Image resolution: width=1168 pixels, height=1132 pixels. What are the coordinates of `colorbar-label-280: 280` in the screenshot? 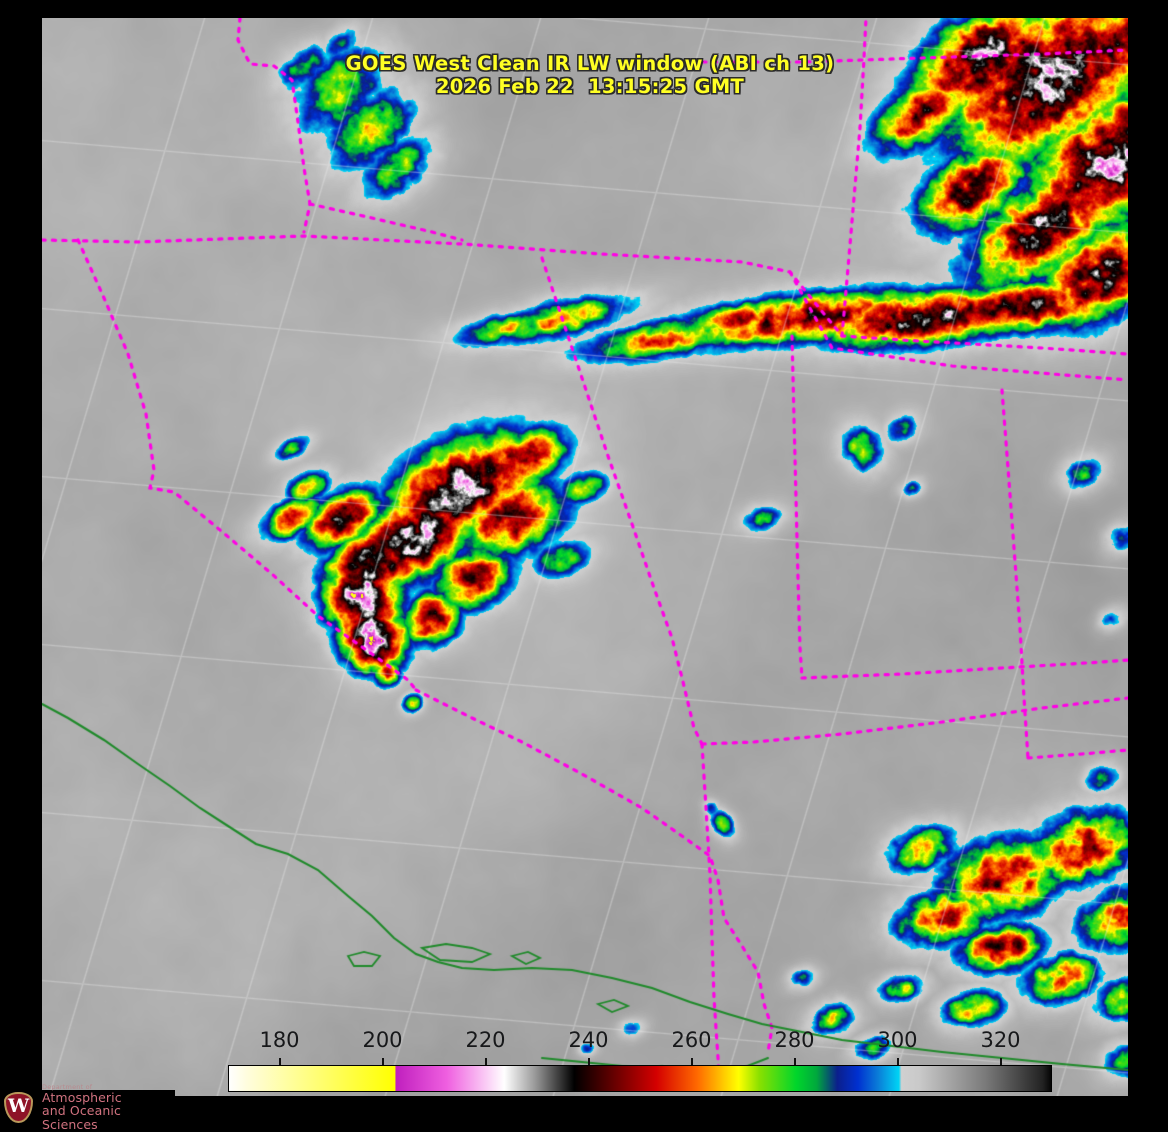 It's located at (794, 1040).